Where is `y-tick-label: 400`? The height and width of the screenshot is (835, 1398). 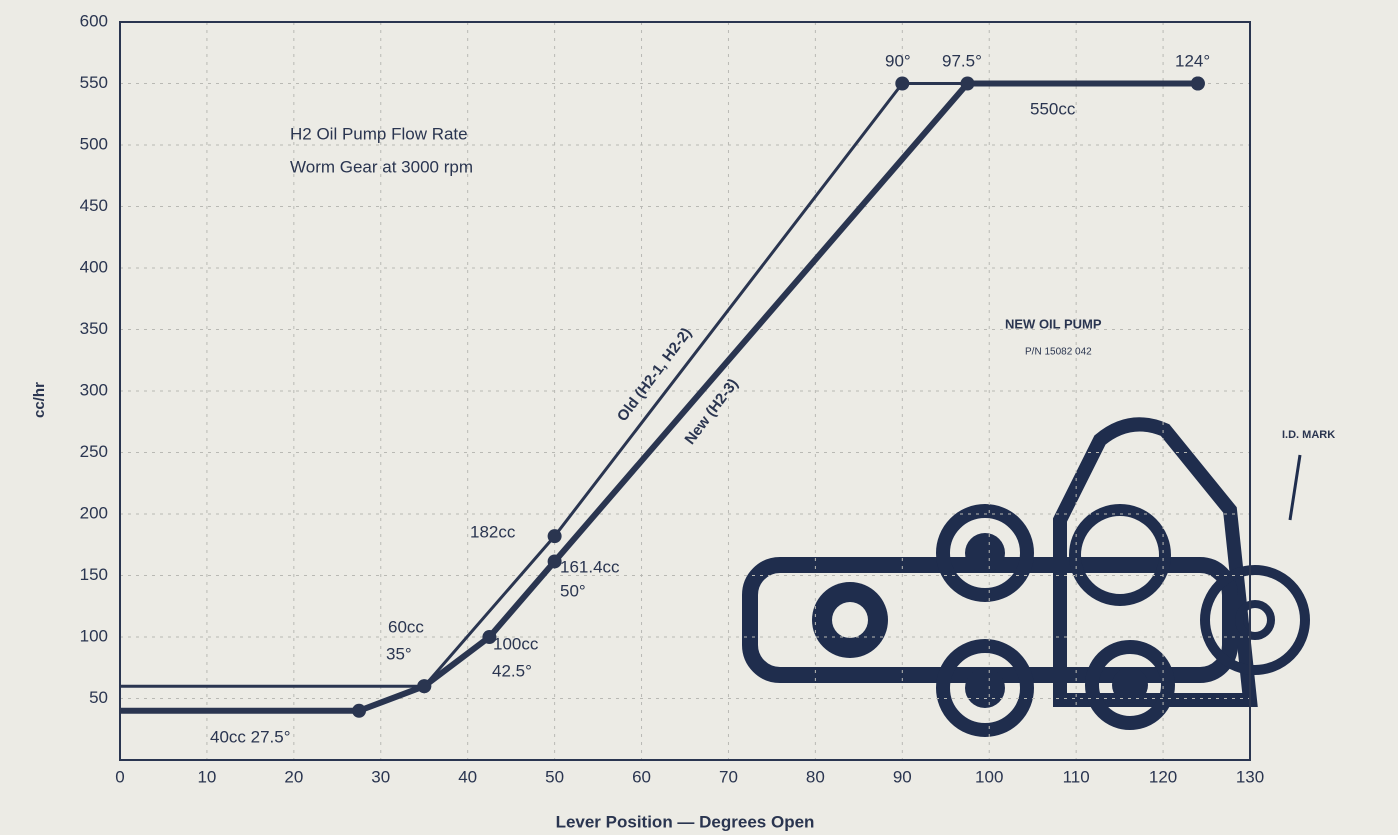 y-tick-label: 400 is located at coordinates (94, 266).